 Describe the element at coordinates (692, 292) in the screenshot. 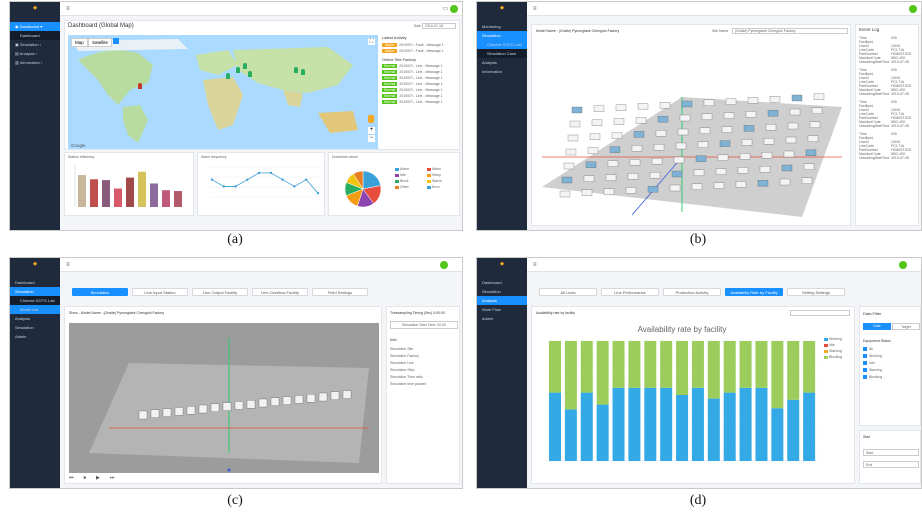

I see `tab-2: Production Activity` at that location.